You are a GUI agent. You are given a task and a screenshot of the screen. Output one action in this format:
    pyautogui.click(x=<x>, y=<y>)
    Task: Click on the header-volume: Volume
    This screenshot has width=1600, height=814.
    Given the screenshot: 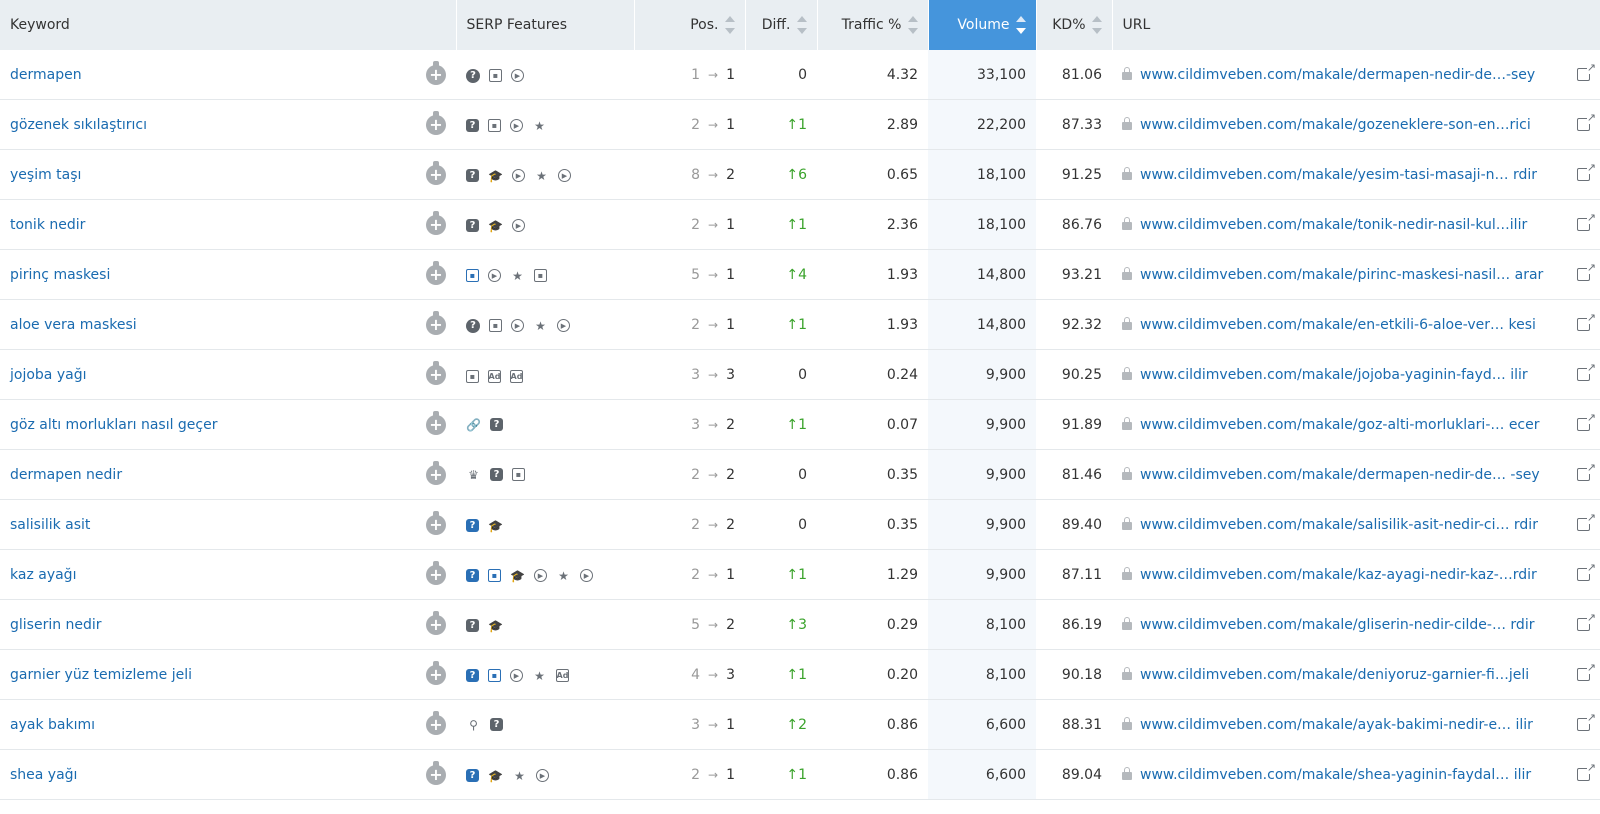 What is the action you would take?
    pyautogui.click(x=982, y=25)
    